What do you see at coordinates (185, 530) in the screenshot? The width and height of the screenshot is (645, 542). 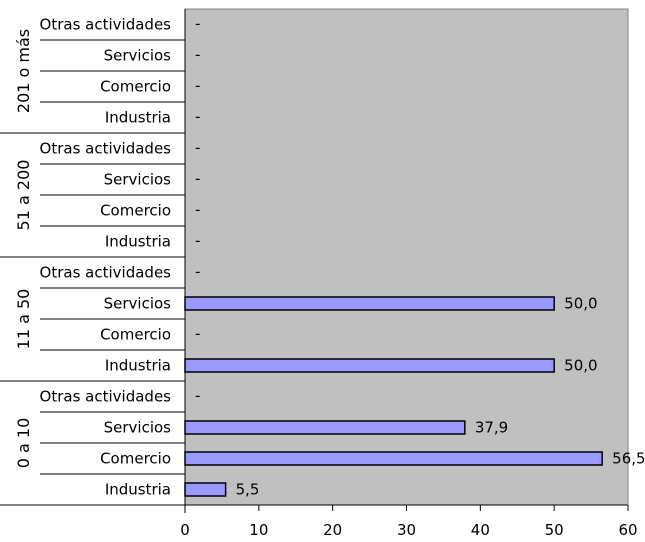 I see `x-tick-label: 0` at bounding box center [185, 530].